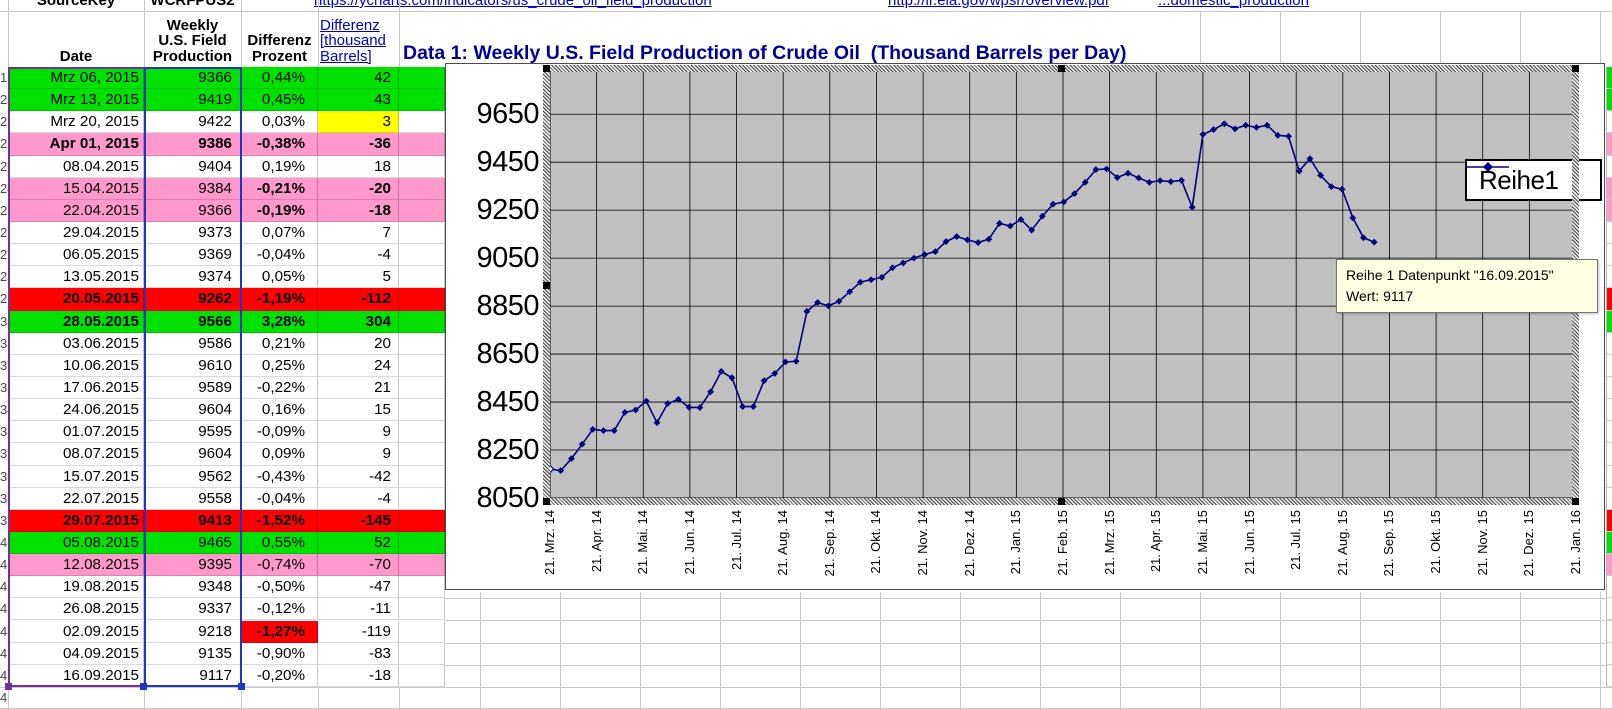 The image size is (1612, 709). I want to click on row-number: 32, so click(4, 365).